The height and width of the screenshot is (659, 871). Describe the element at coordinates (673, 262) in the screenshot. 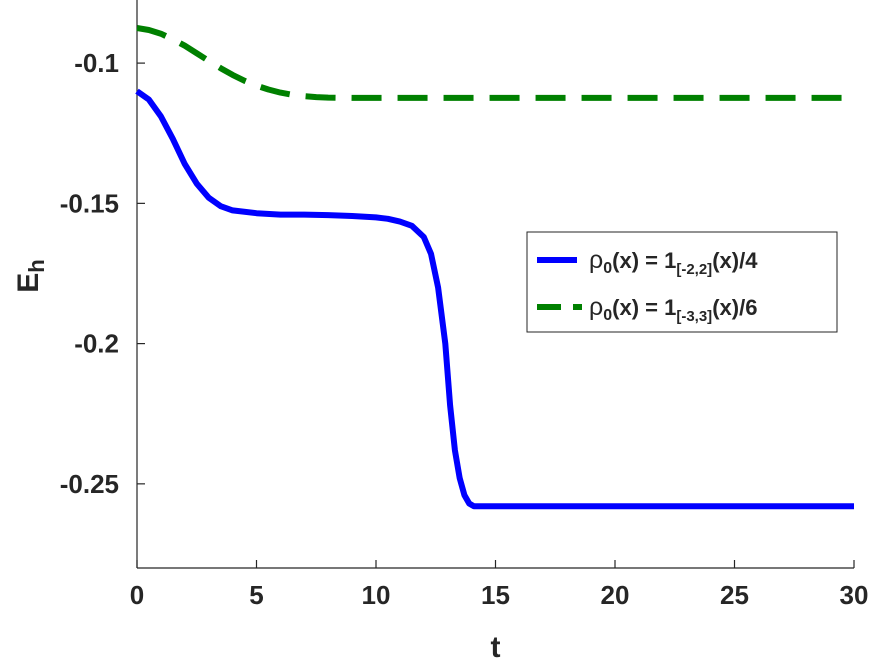

I see `legend-label-1: ρ0(x) = 1[-2,2](x)/4` at that location.